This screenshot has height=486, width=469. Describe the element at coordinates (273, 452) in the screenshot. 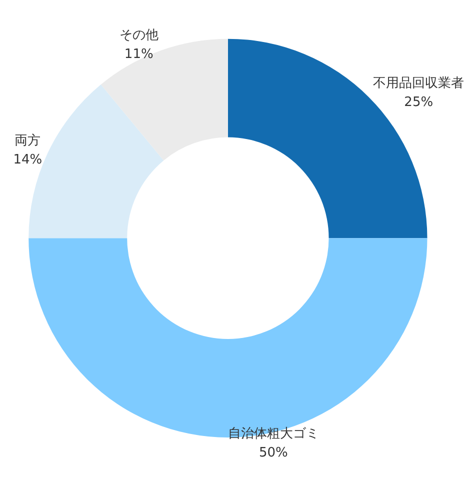

I see `data-label: 50%` at that location.